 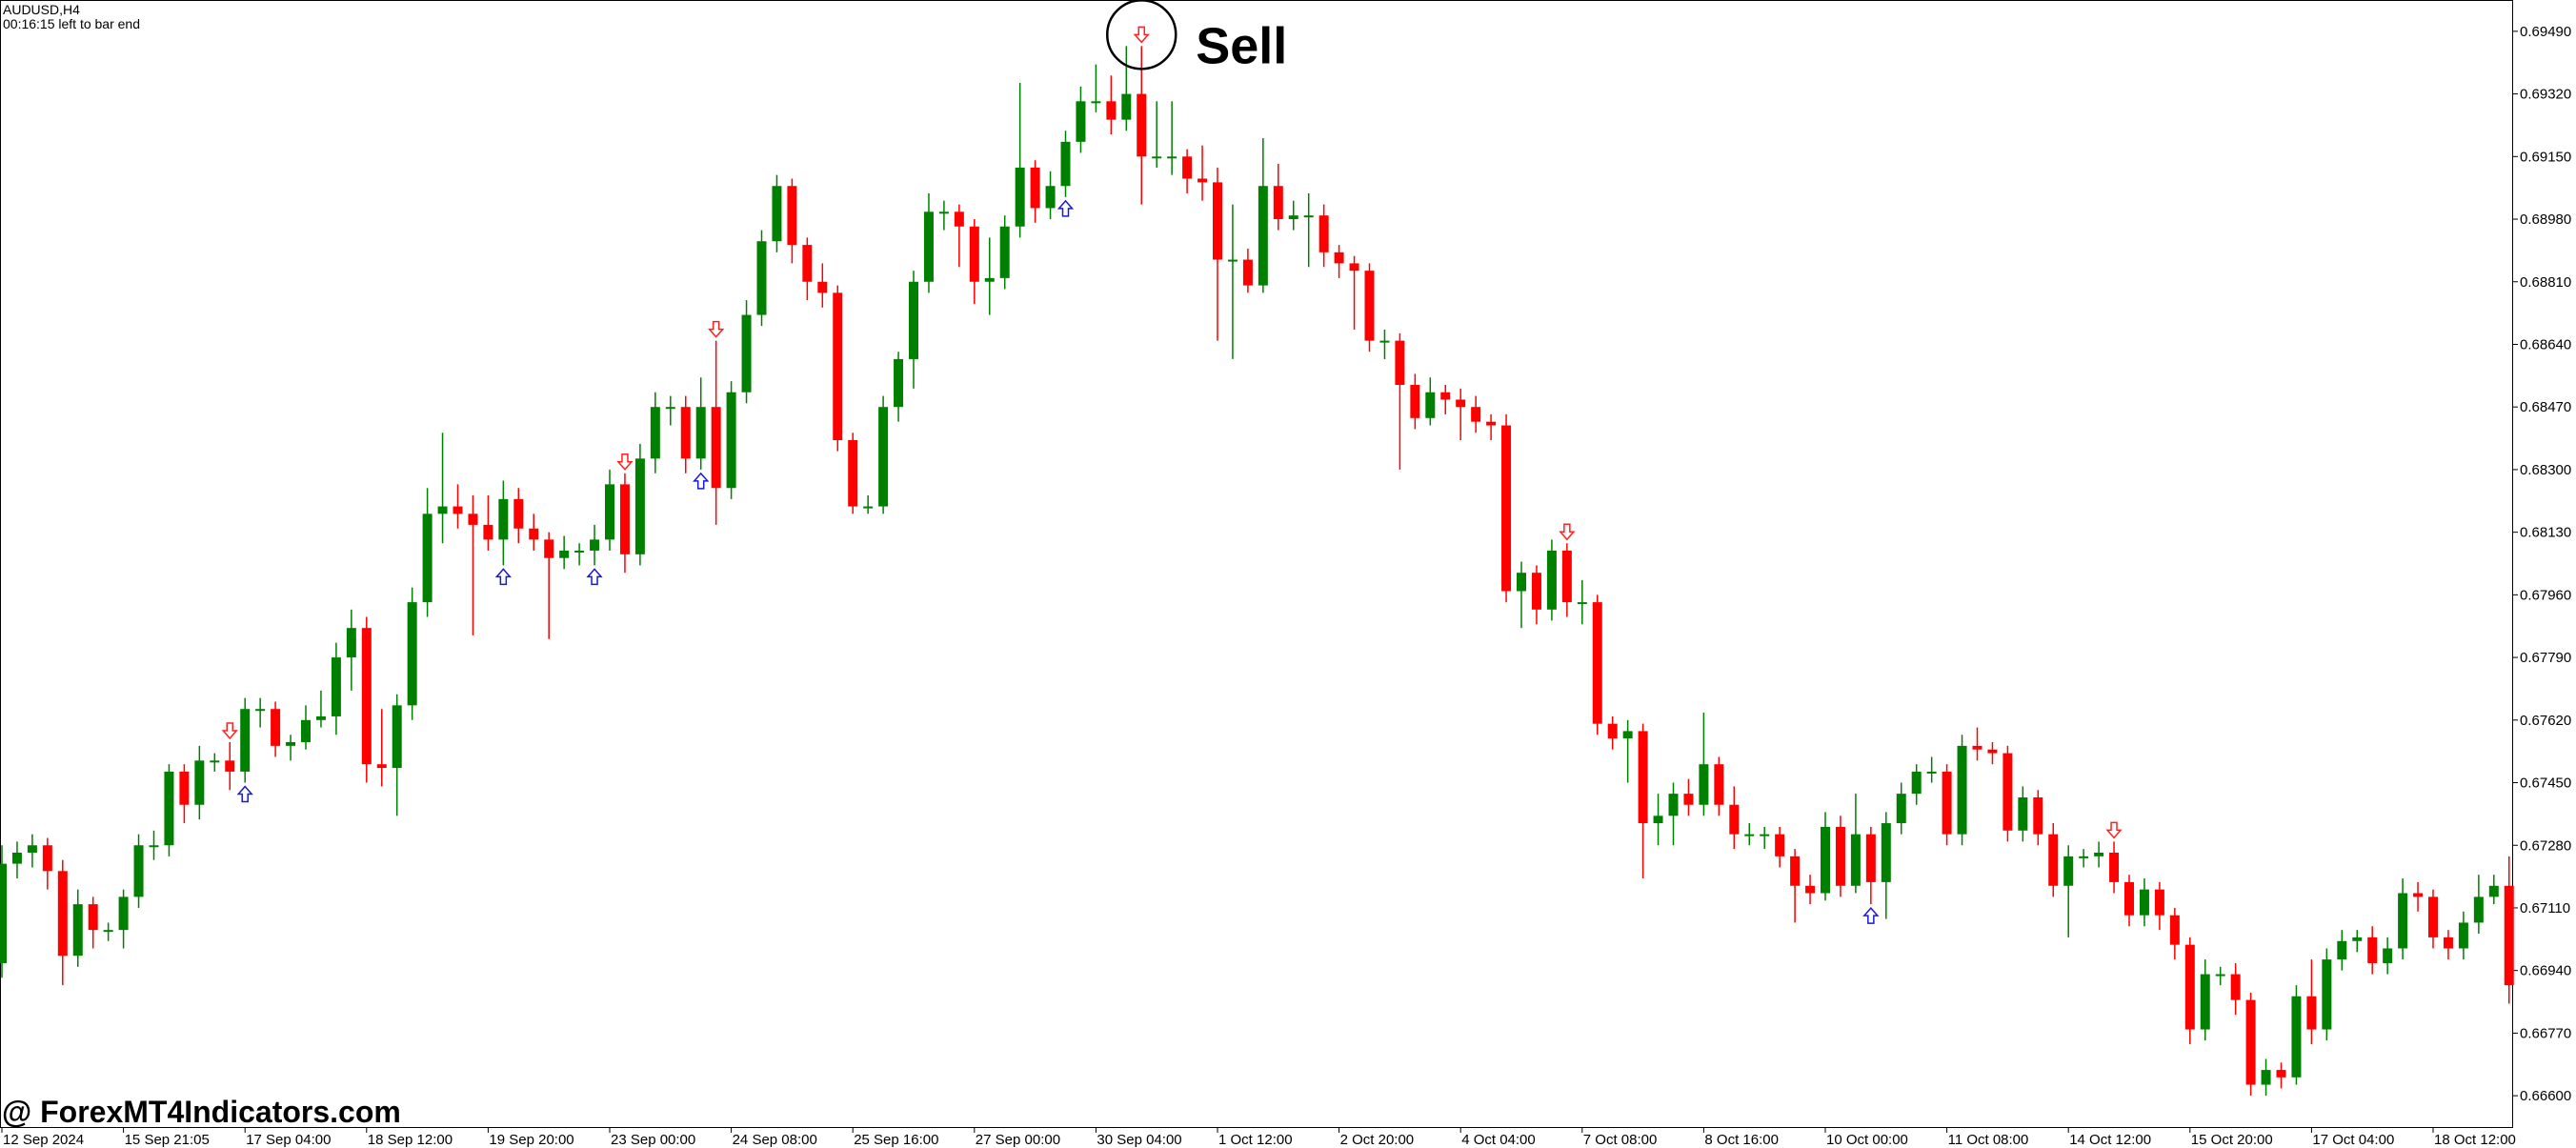 I want to click on x-tick-label: 19 Sep 20:00, so click(x=531, y=1140).